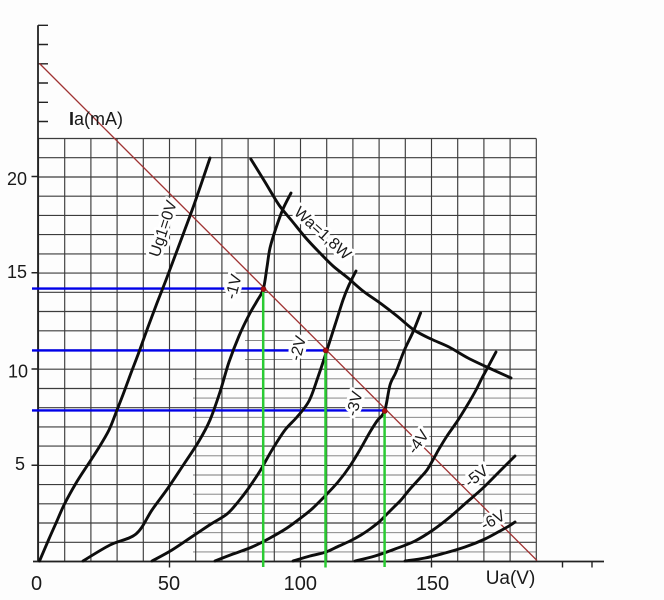  Describe the element at coordinates (511, 578) in the screenshot. I see `svg-text: Ua(V)` at that location.